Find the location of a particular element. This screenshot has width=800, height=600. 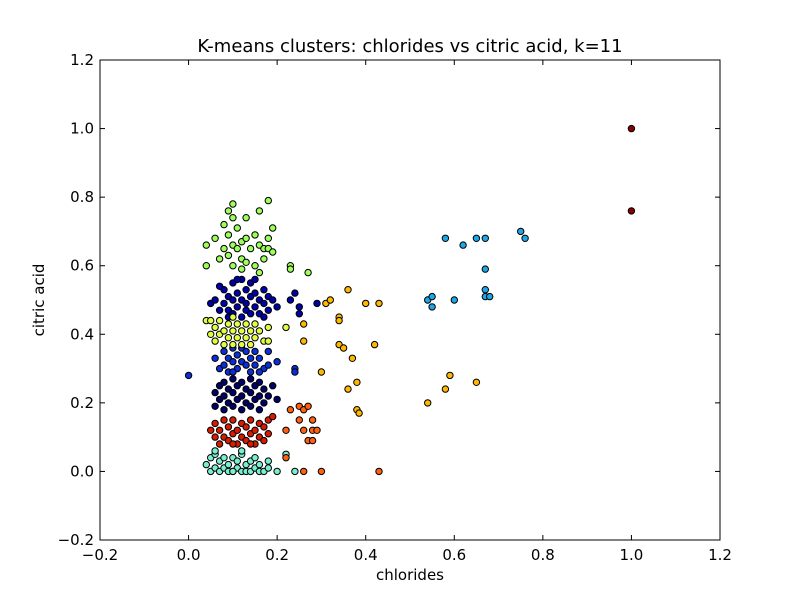

x-tick-label: 0.0 is located at coordinates (189, 555).